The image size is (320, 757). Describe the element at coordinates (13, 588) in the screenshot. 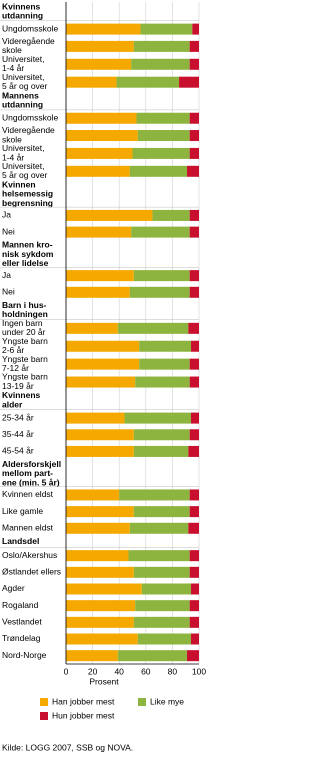

I see `category-label: Agder` at that location.